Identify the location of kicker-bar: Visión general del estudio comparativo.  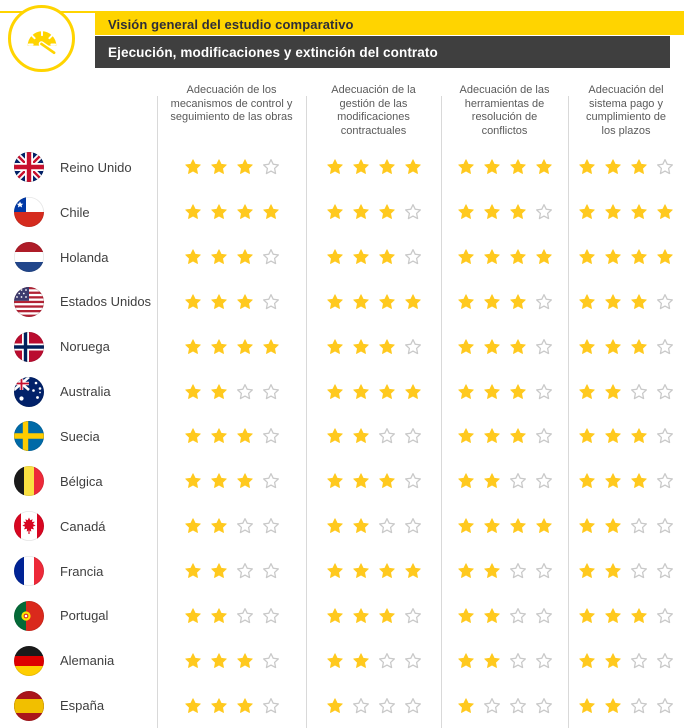
(389, 24).